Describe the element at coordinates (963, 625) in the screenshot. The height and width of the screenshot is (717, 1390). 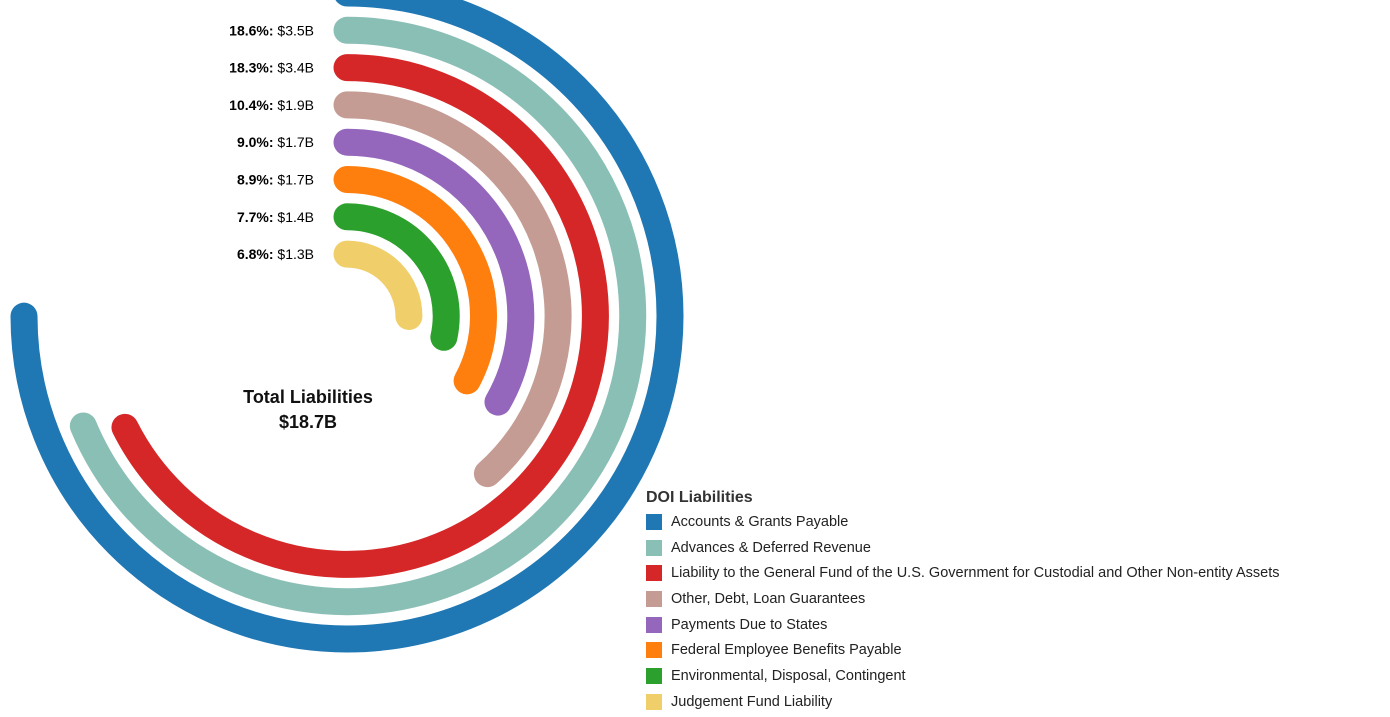
I see `legend-item: Payments Due to States` at that location.